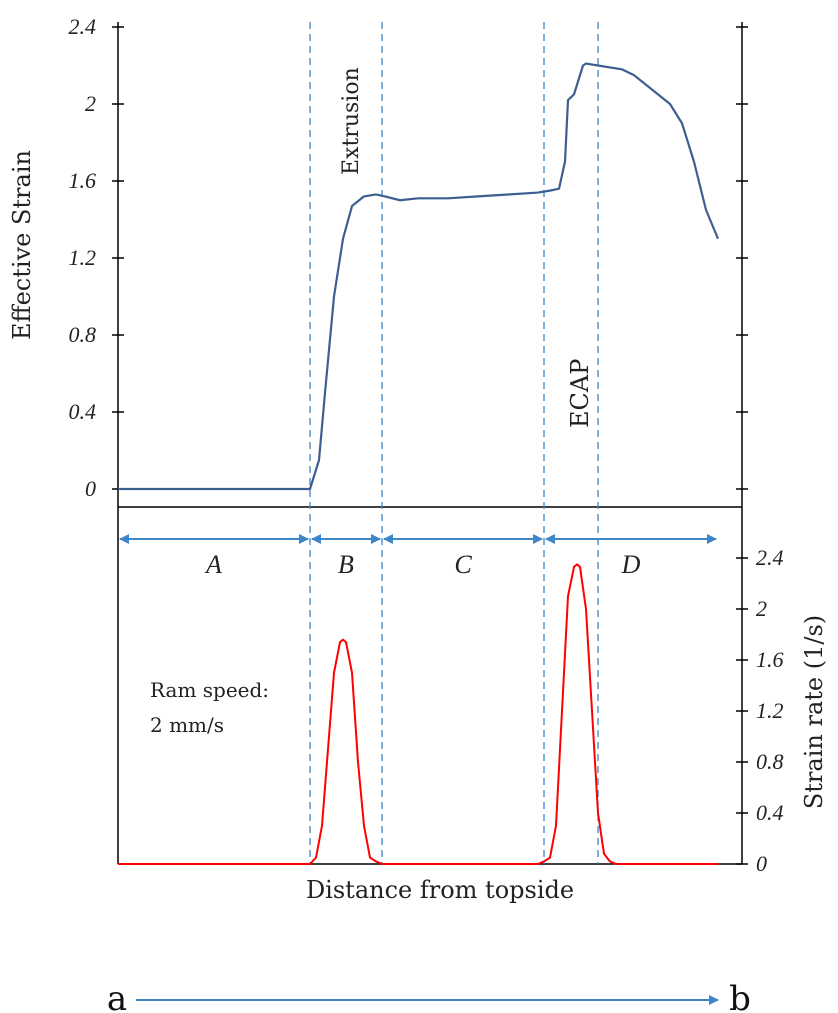 This screenshot has height=1013, width=838. I want to click on top-y-tick-label: 0.4, so click(83, 411).